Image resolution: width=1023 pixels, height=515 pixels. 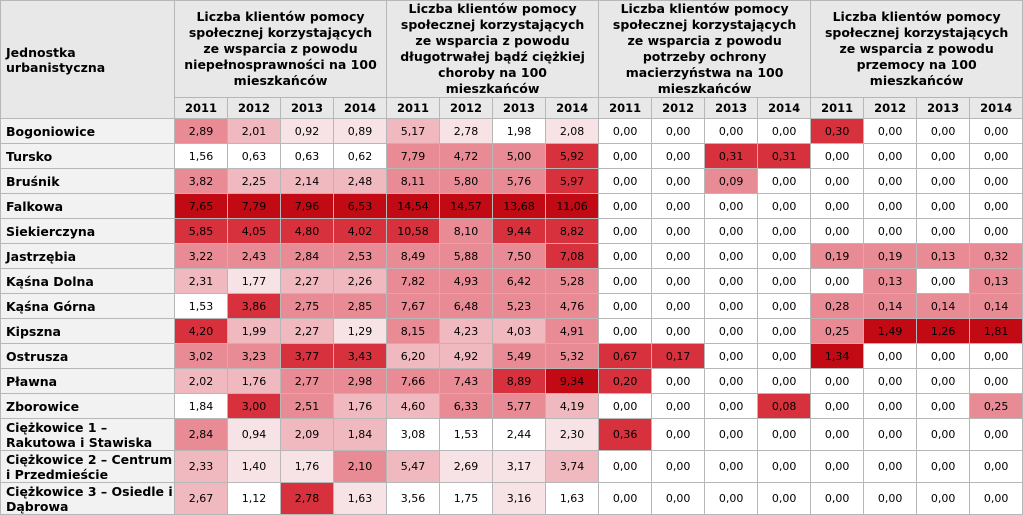 I want to click on value-cell: 5,88, so click(x=466, y=256).